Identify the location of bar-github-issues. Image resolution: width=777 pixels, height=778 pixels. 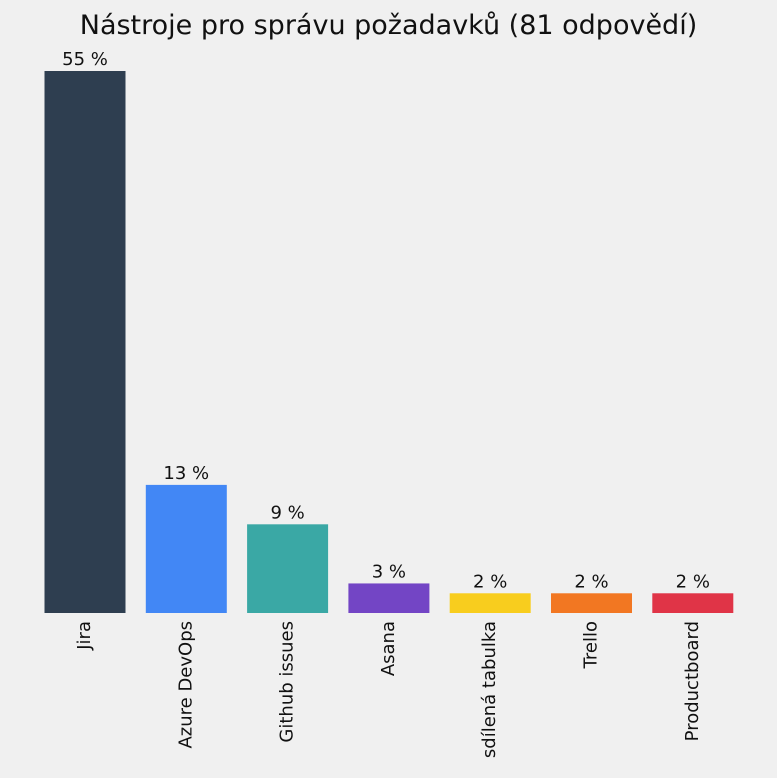
(288, 568).